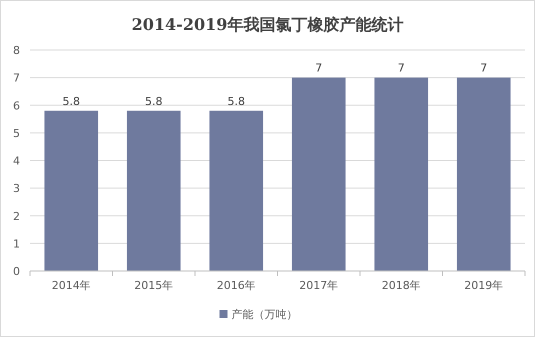 The height and width of the screenshot is (337, 535). Describe the element at coordinates (265, 314) in the screenshot. I see `legend-label: 产能（万吨）` at that location.